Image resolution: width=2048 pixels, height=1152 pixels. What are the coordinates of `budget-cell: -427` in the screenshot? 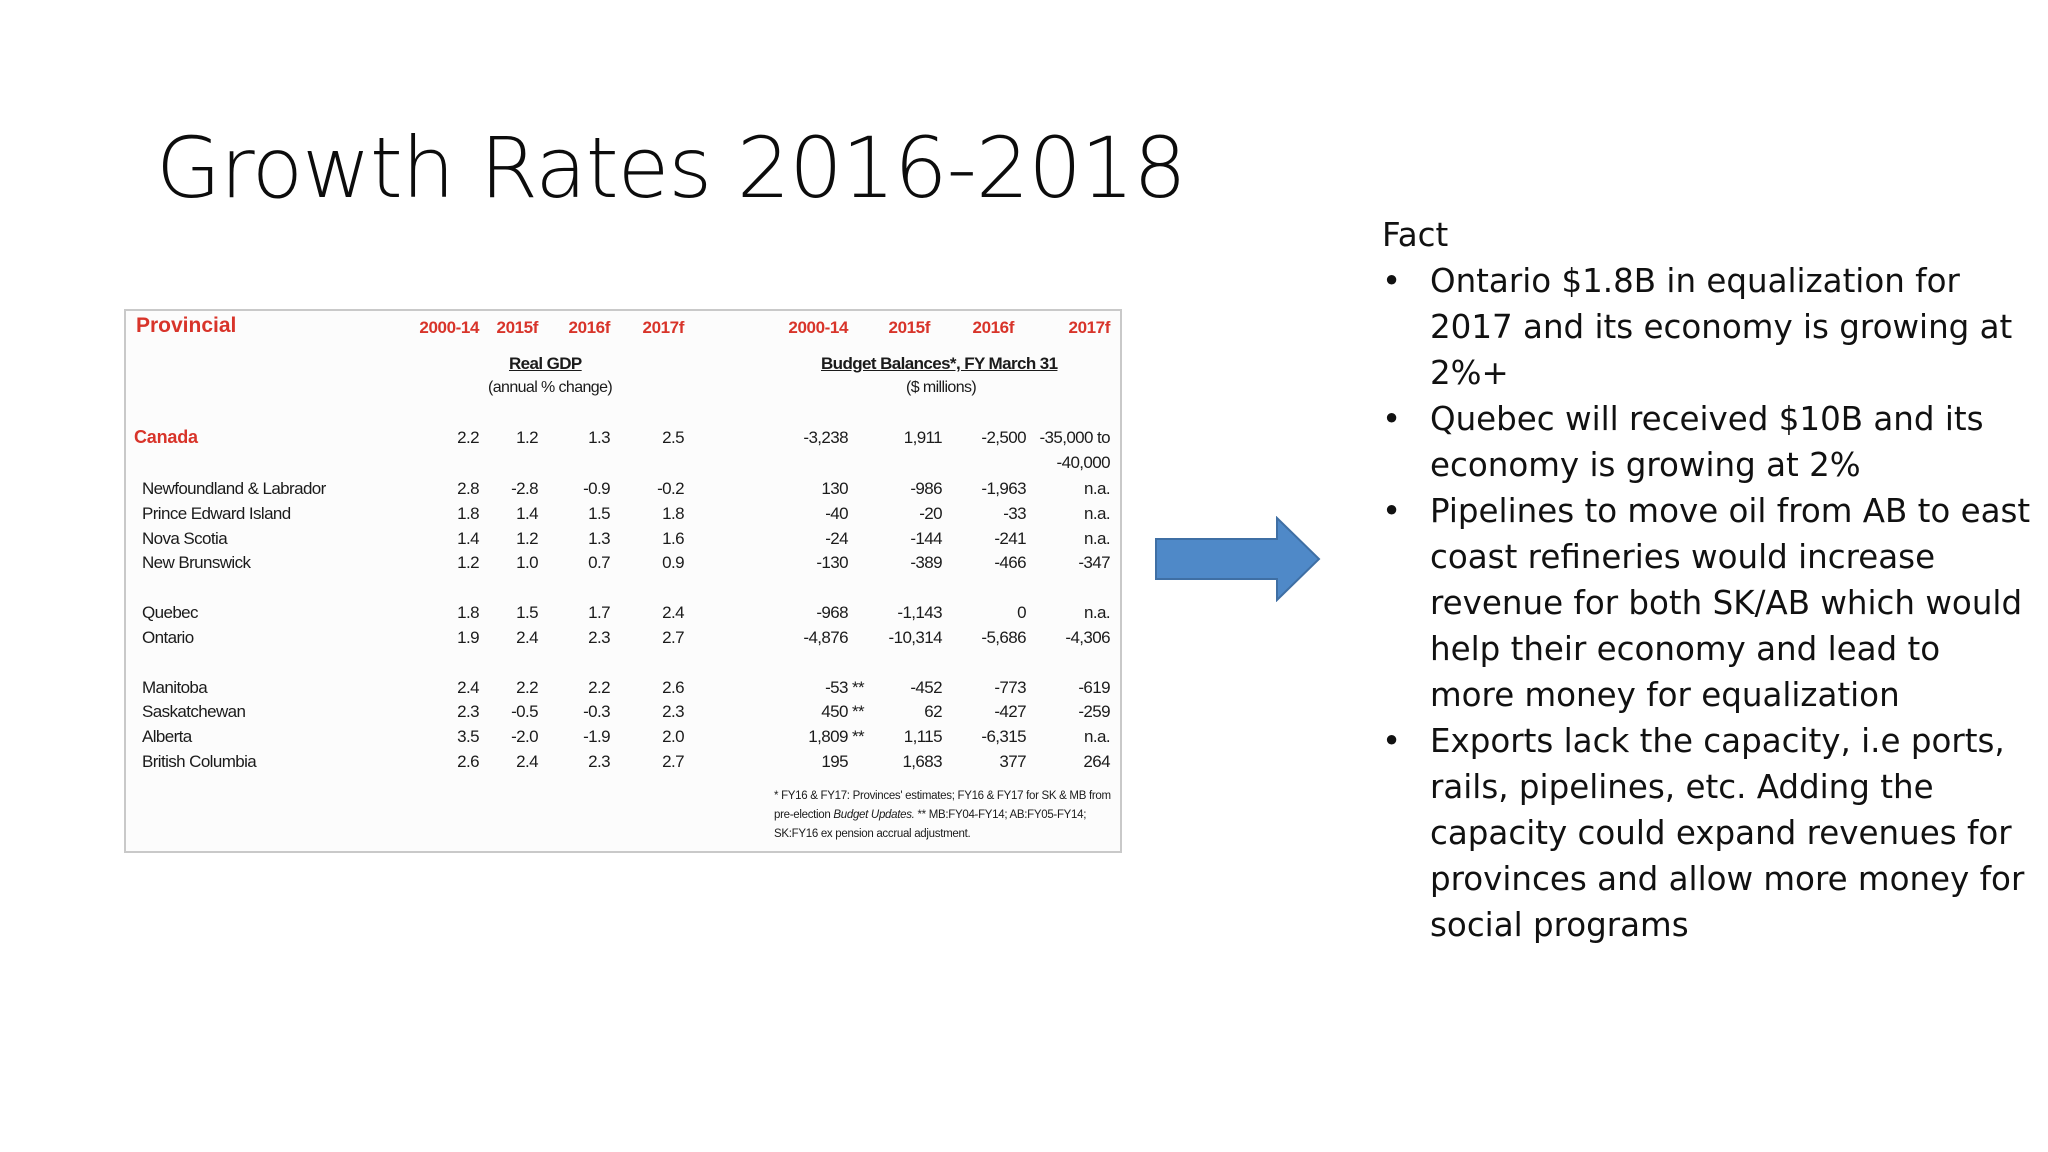 It's located at (1010, 711).